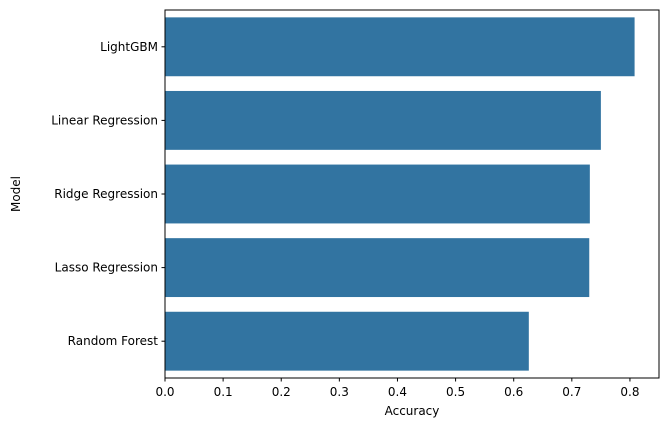 This screenshot has width=668, height=432. Describe the element at coordinates (281, 392) in the screenshot. I see `x-tick-label: 0.2` at that location.